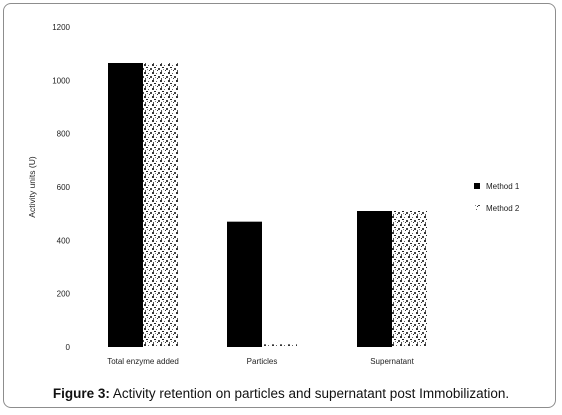  I want to click on y-tick-label: 1200, so click(61, 27).